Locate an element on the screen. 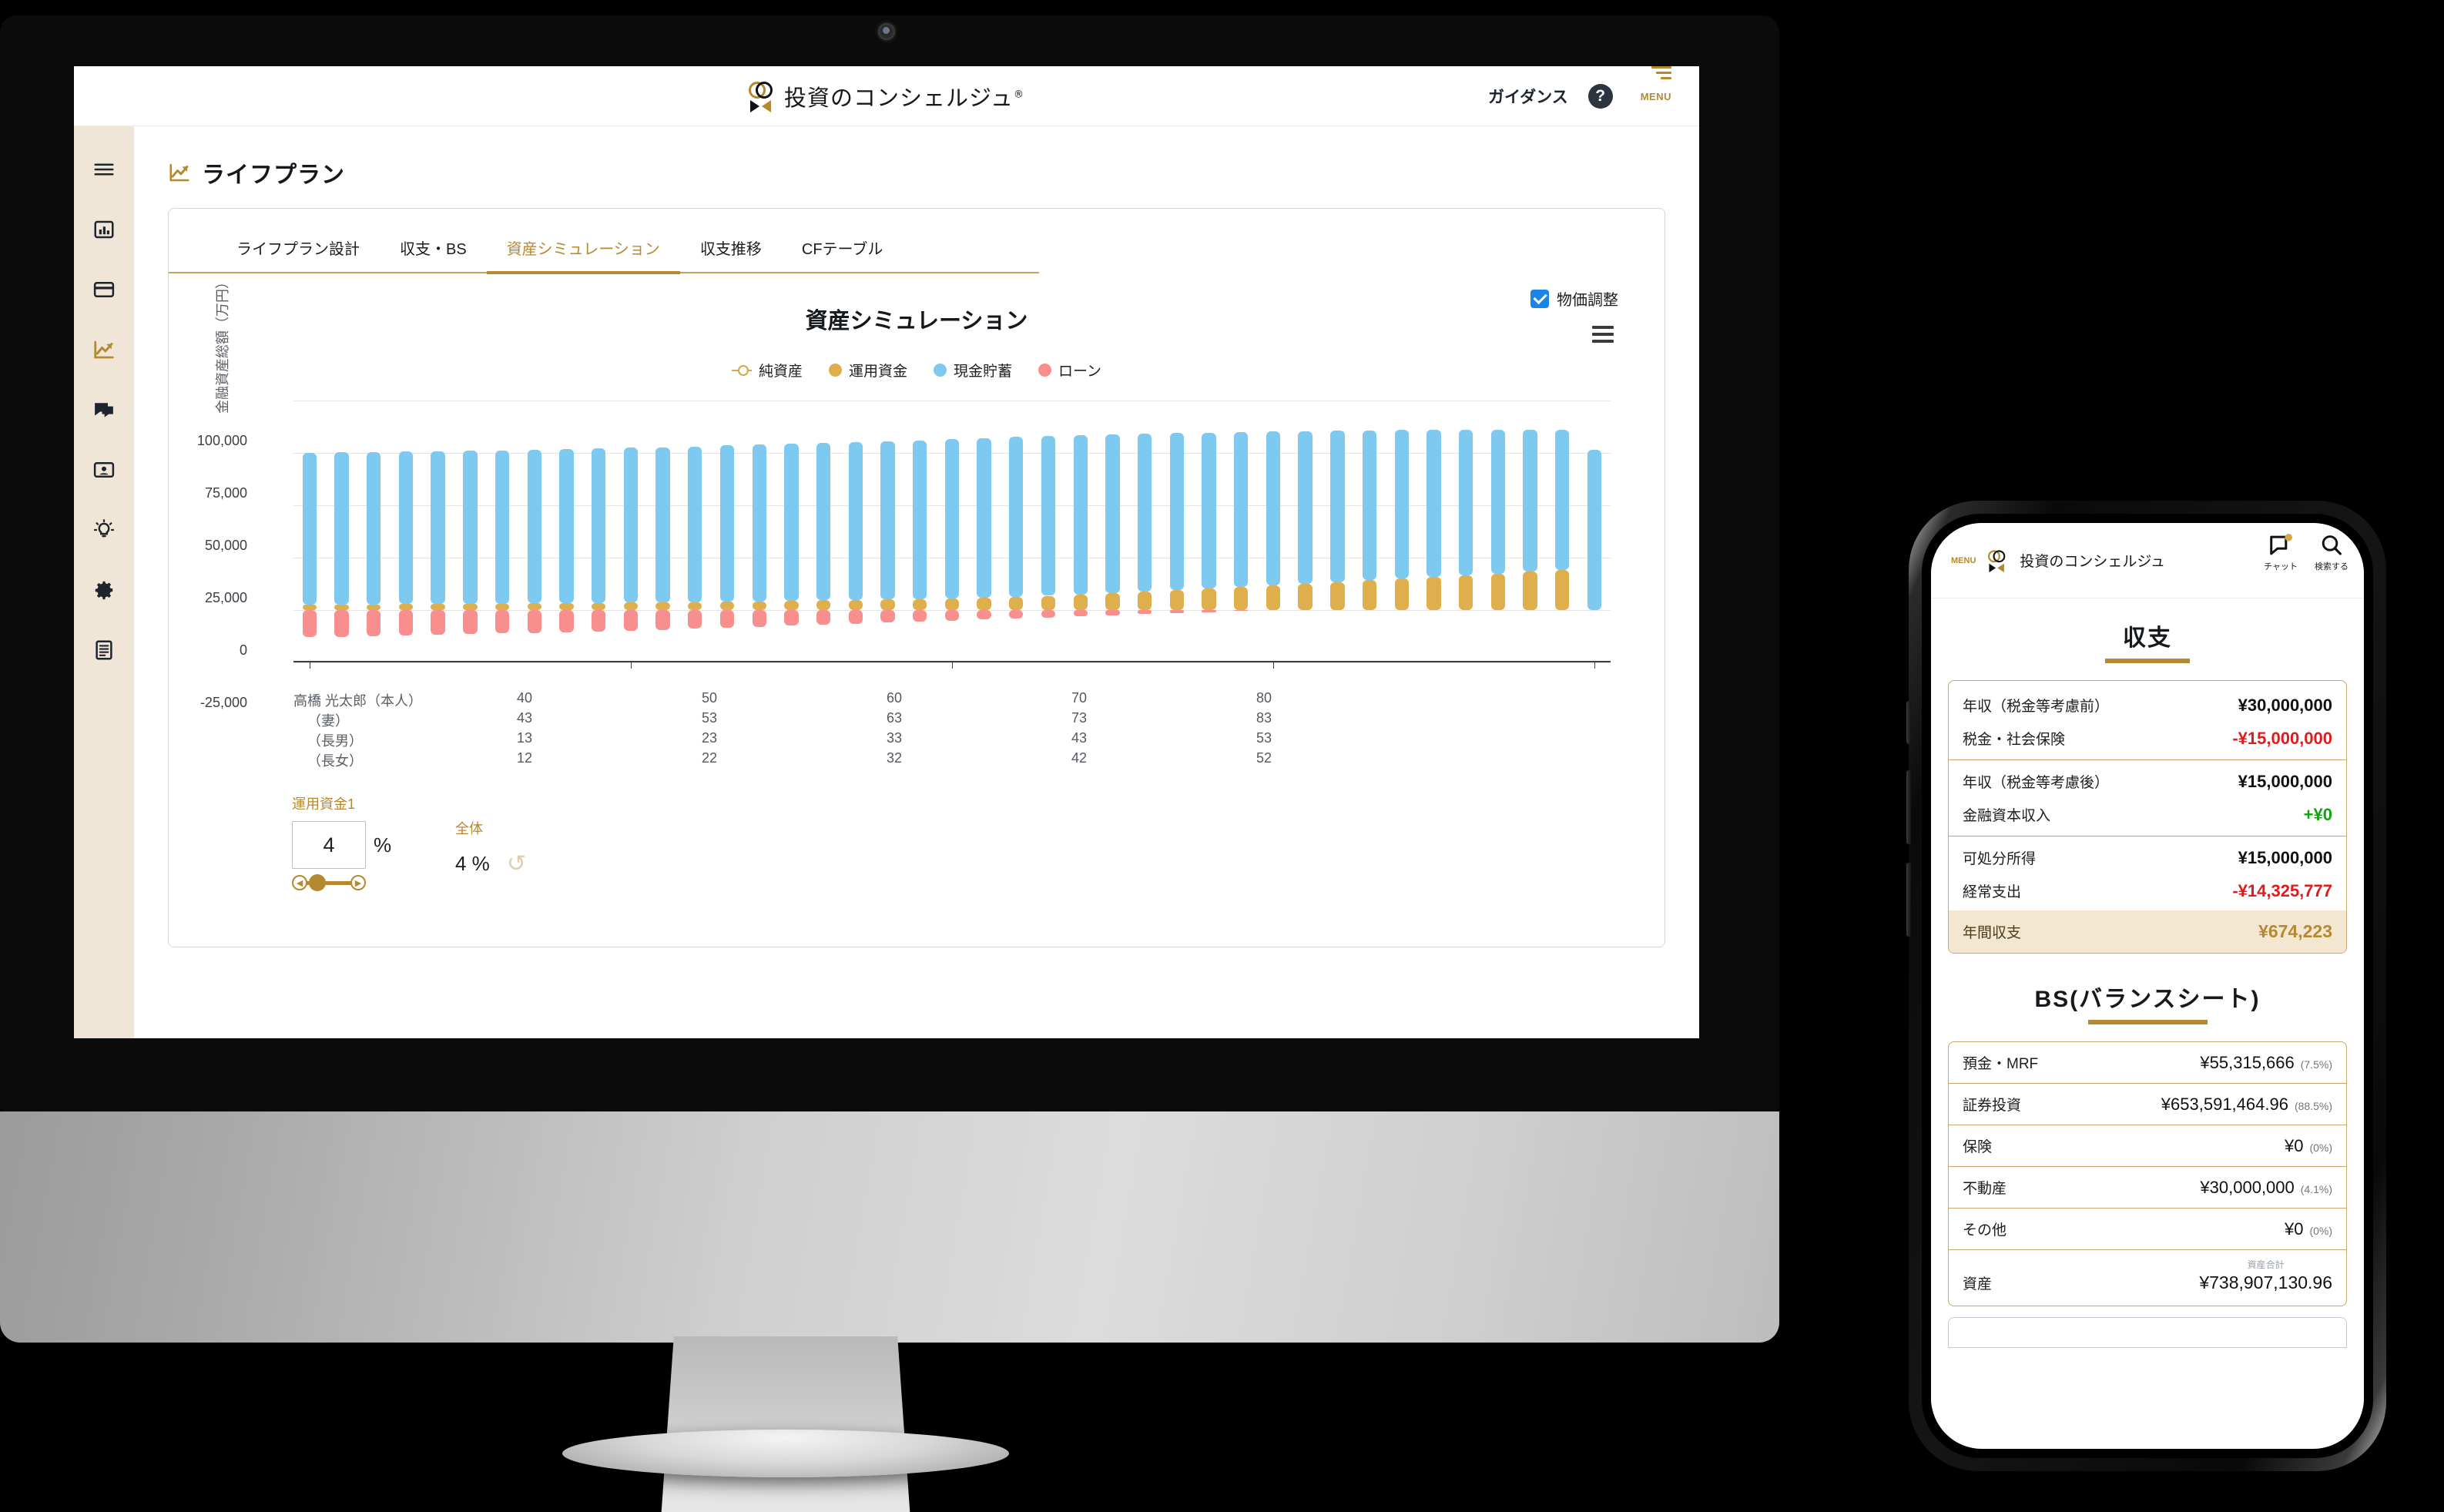 The width and height of the screenshot is (2444, 1512). brand-trademark: ® is located at coordinates (1018, 94).